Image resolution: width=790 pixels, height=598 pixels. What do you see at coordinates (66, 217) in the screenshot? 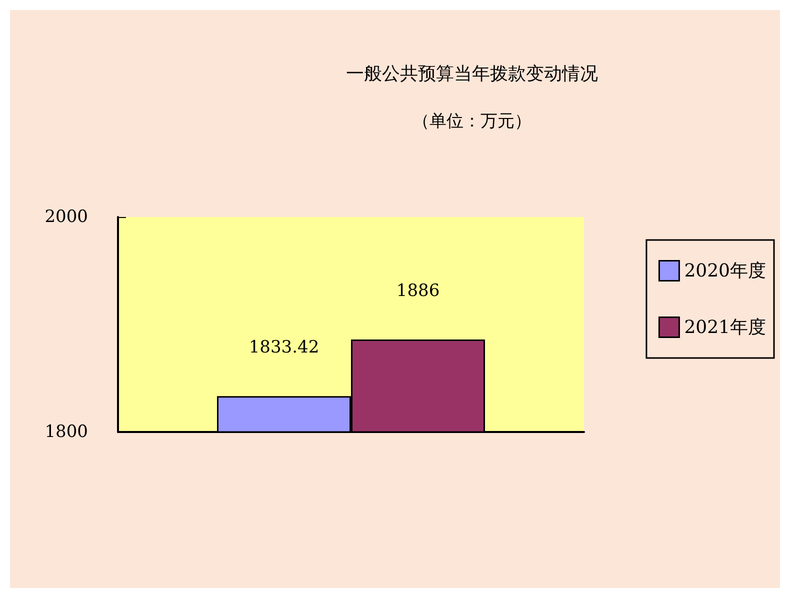
I see `y-tick-label: 2000` at bounding box center [66, 217].